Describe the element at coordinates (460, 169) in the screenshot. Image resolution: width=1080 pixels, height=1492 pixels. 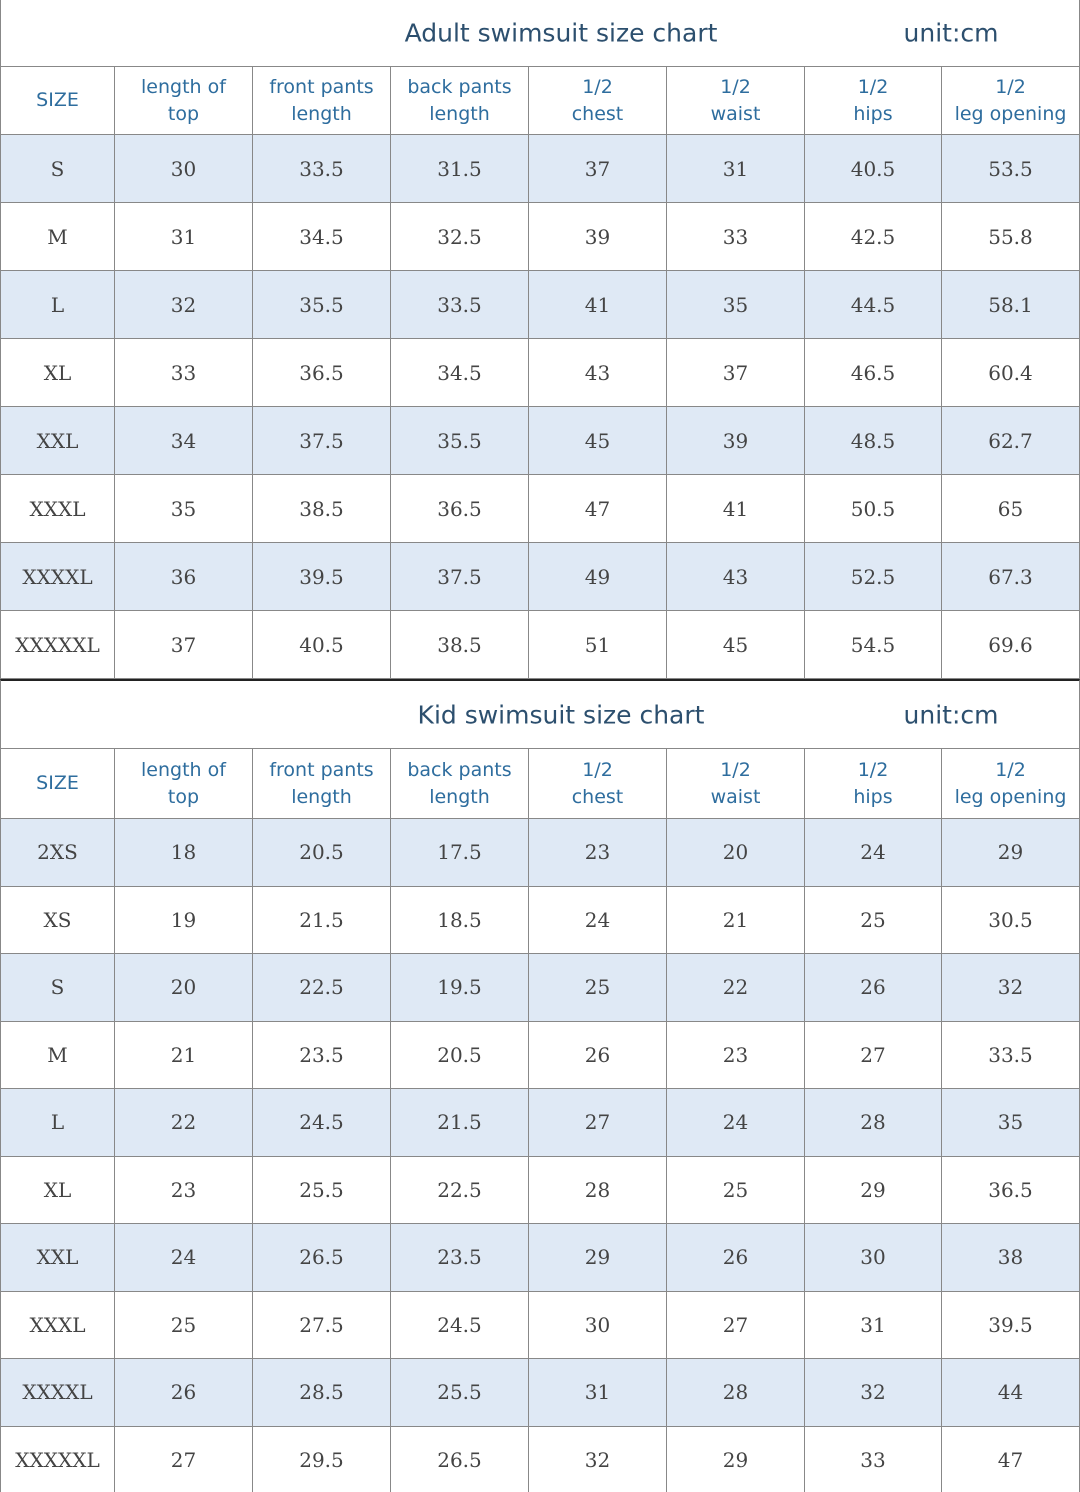
I see `cell: 31.5` at that location.